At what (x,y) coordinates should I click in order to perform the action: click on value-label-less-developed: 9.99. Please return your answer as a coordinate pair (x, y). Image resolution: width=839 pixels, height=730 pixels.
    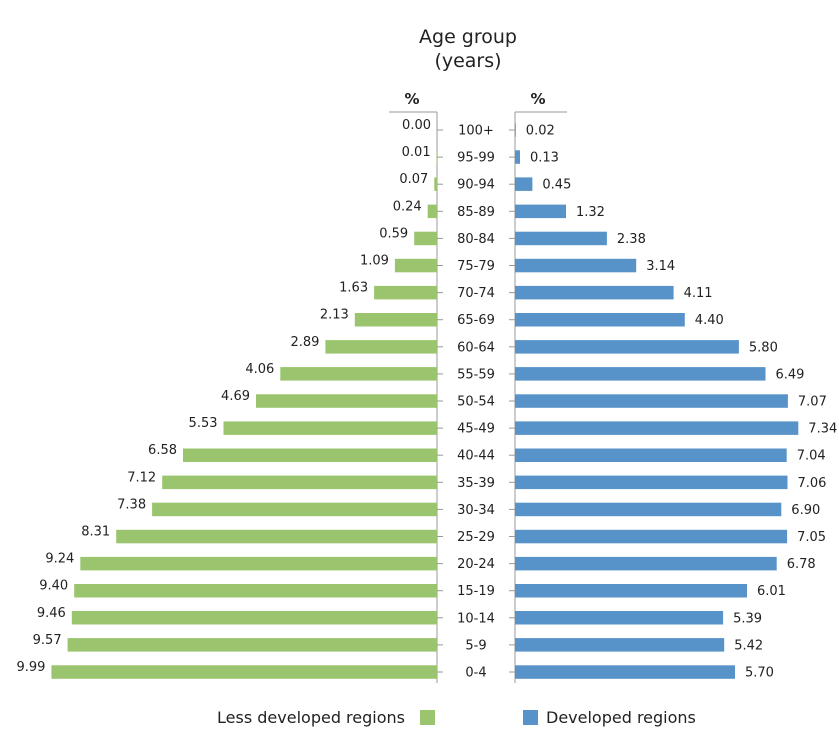
    Looking at the image, I should click on (30, 667).